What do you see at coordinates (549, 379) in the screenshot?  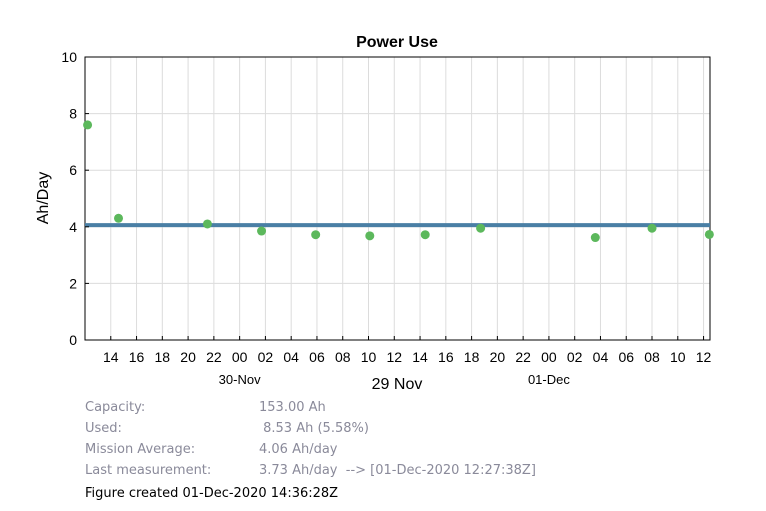 I see `date-label: 01-Dec` at bounding box center [549, 379].